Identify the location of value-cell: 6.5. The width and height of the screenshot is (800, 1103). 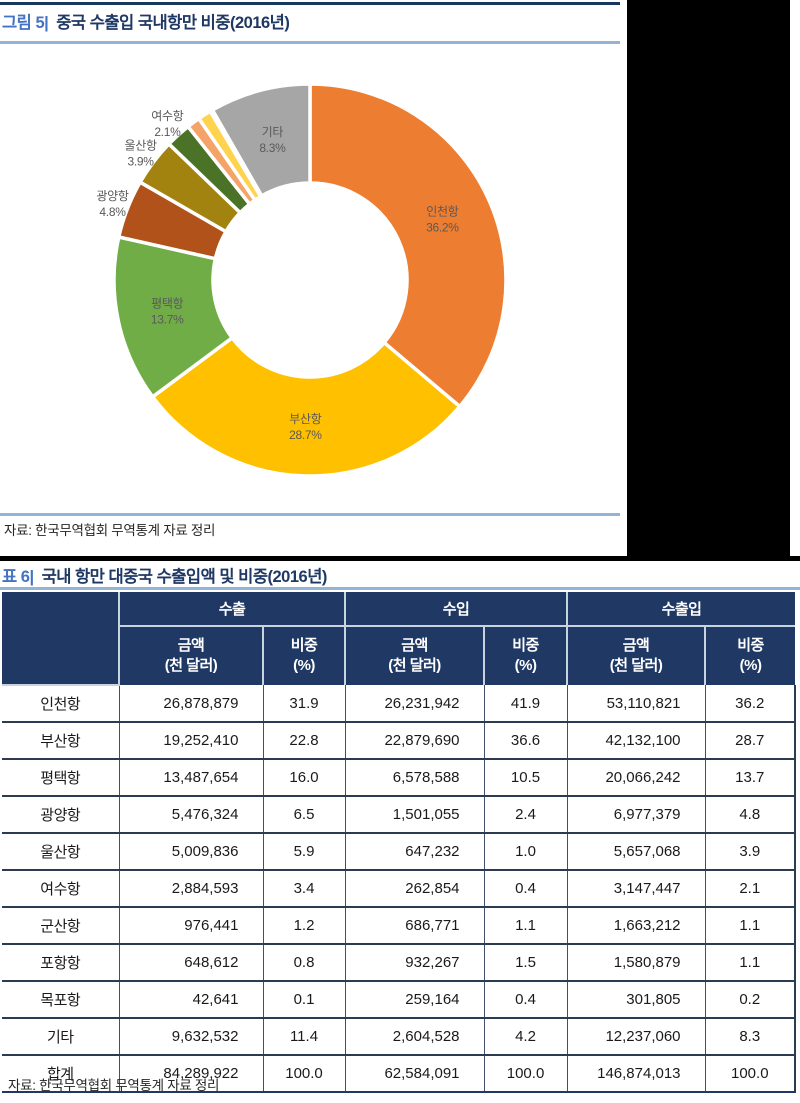
(304, 815).